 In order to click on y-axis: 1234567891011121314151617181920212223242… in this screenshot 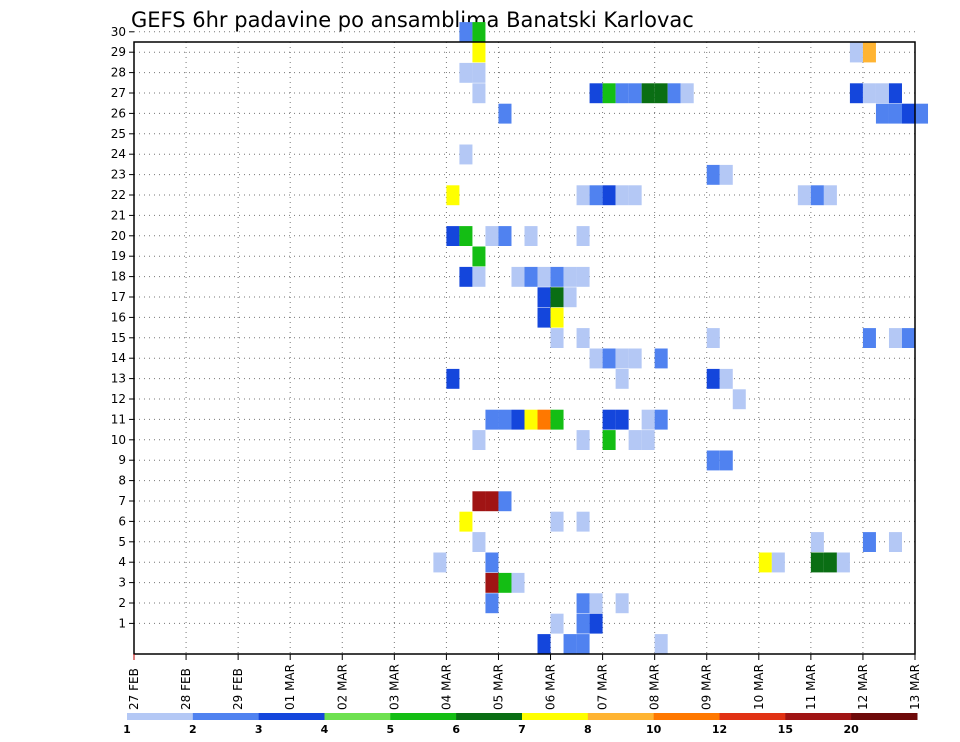, I will do `click(122, 327)`.